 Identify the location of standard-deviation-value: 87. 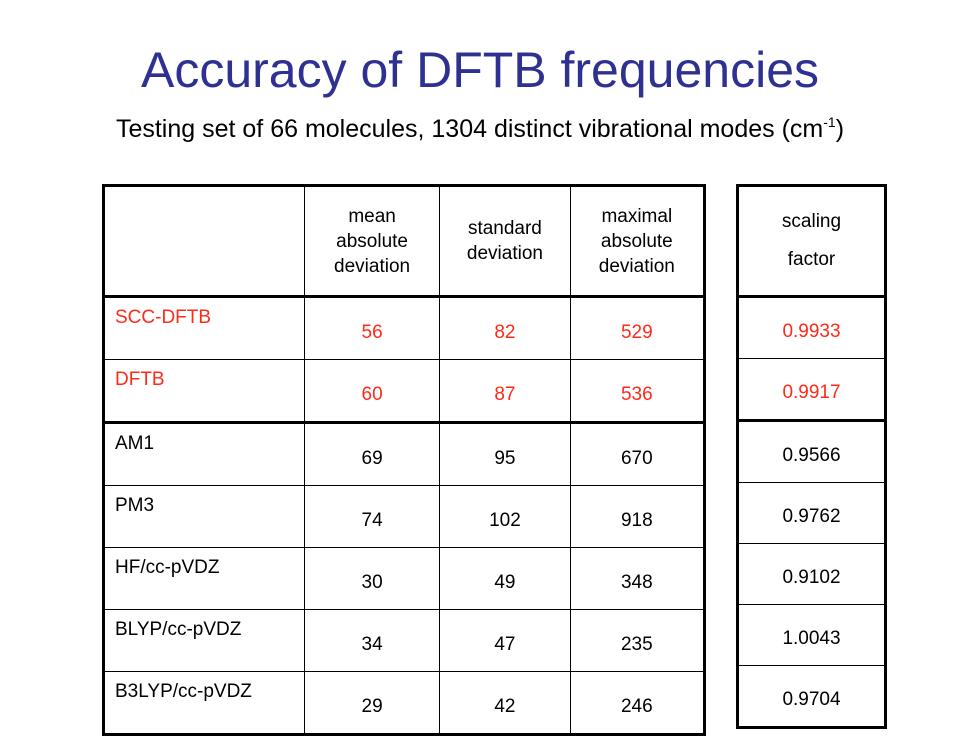
(505, 391).